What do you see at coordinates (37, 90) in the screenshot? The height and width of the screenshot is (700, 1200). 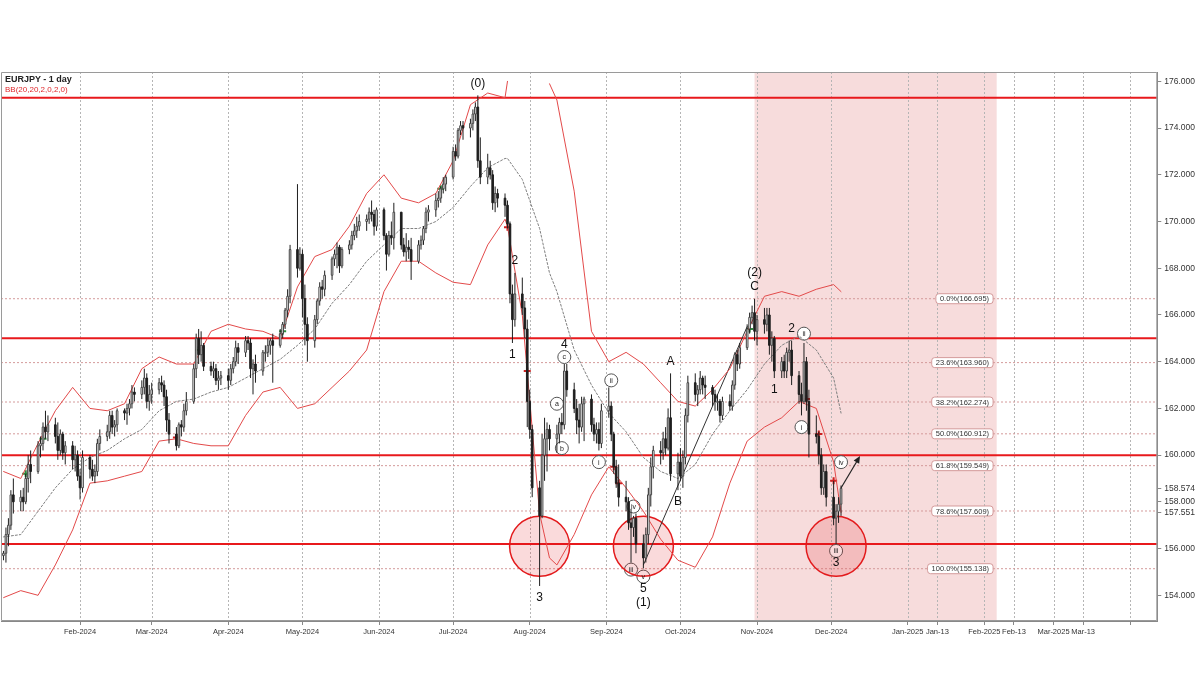 I see `text: BB(20,20,2,0,2,0)` at bounding box center [37, 90].